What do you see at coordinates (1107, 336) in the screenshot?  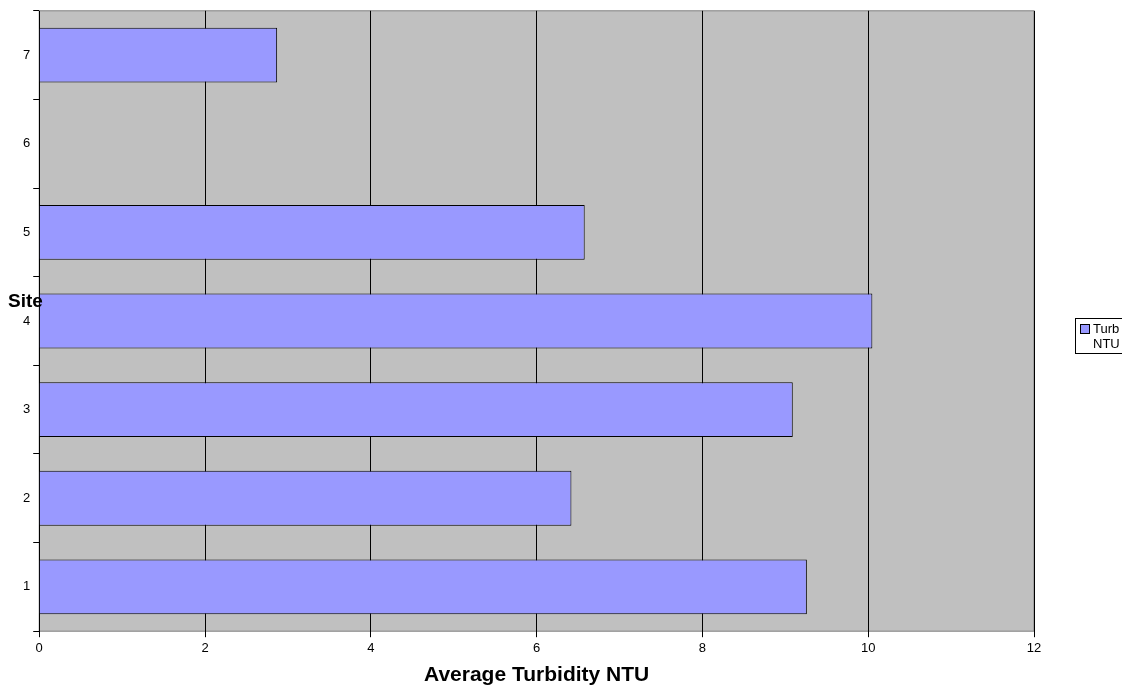 I see `legend-label: Turb NTU` at bounding box center [1107, 336].